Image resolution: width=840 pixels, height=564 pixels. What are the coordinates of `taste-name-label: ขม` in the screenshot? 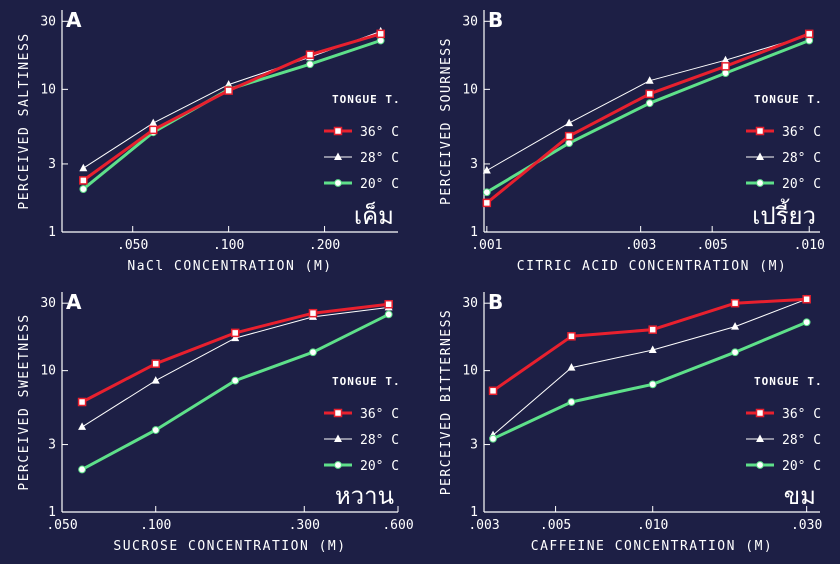 It's located at (800, 496).